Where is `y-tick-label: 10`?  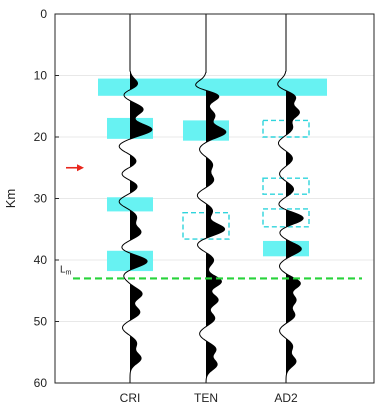
y-tick-label: 10 is located at coordinates (41, 76).